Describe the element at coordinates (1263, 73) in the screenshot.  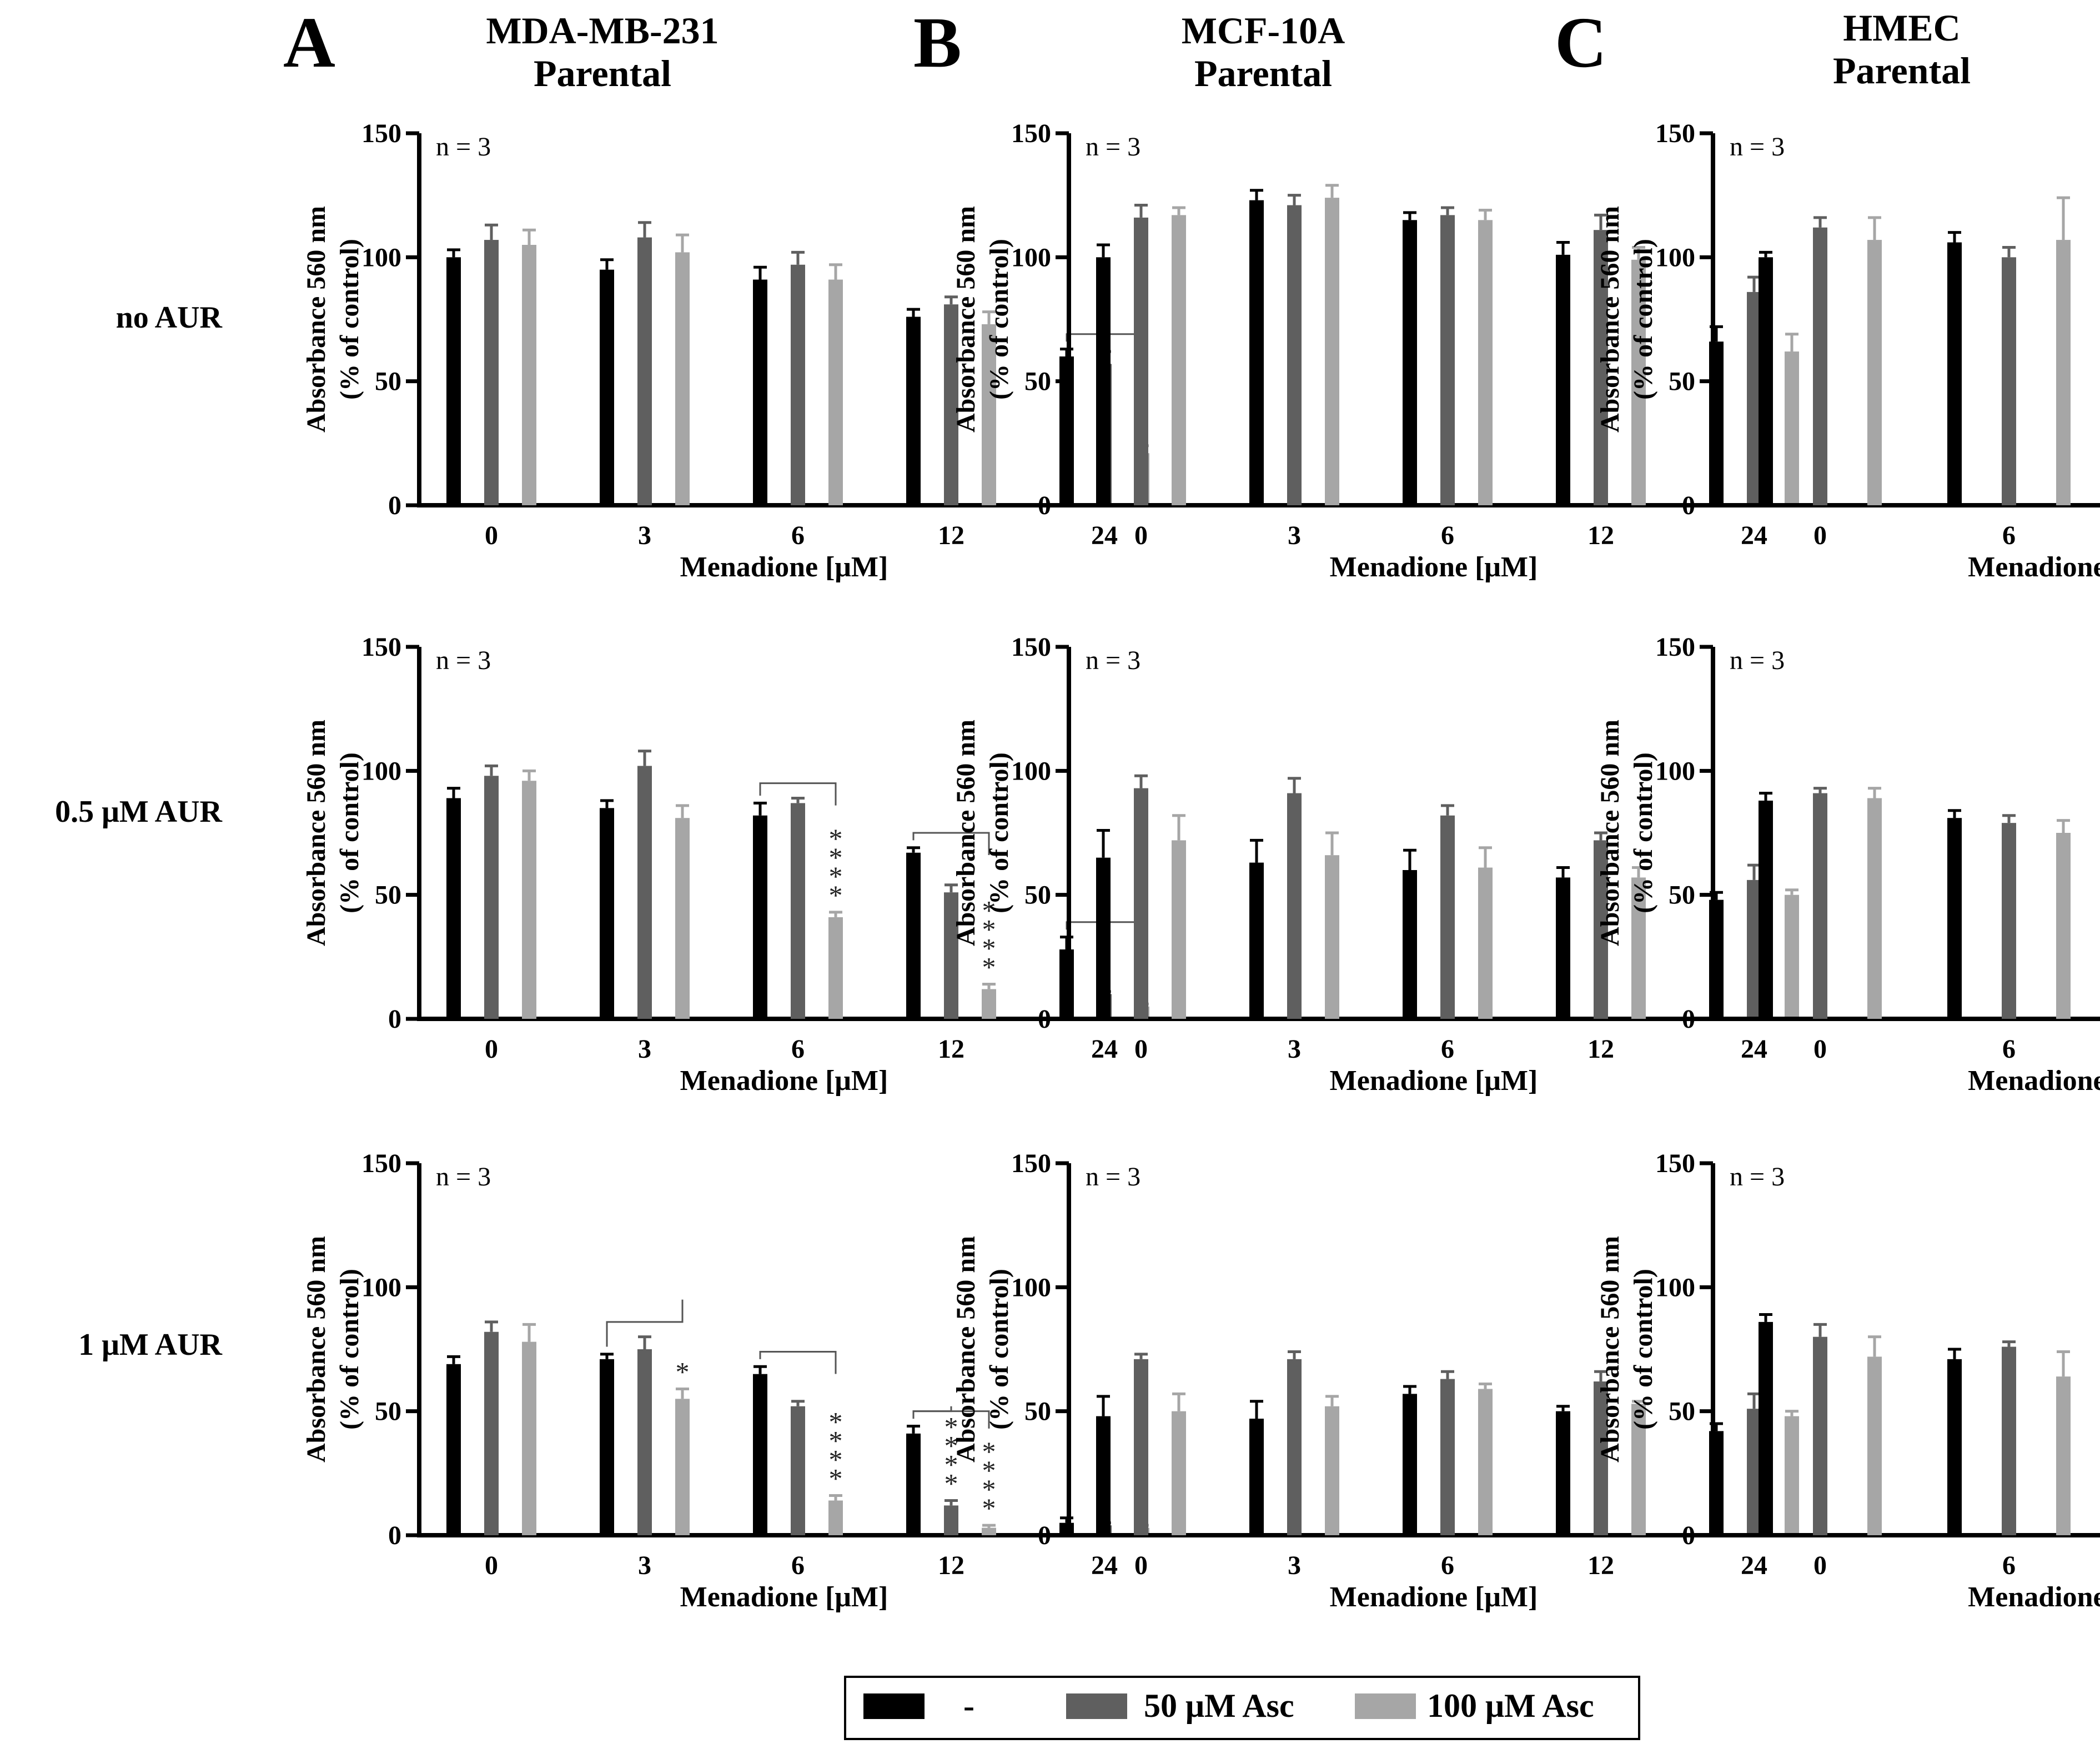
I see `column-title-b-line2: Parental` at that location.